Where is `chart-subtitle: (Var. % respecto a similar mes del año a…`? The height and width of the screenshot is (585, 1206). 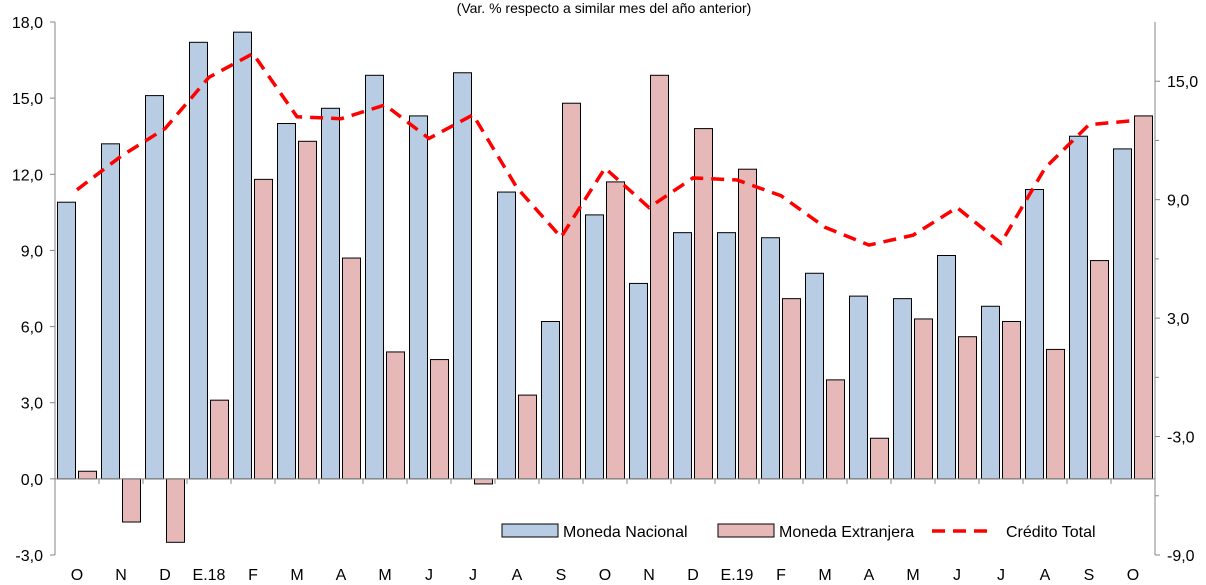
chart-subtitle: (Var. % respecto a similar mes del año a… is located at coordinates (604, 8).